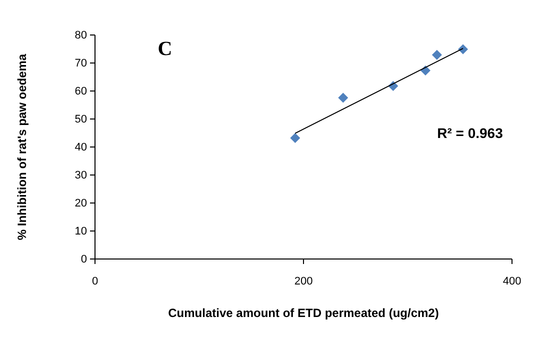 The width and height of the screenshot is (542, 339). I want to click on x-axis-title: Cumulative amount of ETD permeated (ug/cm2), so click(303, 313).